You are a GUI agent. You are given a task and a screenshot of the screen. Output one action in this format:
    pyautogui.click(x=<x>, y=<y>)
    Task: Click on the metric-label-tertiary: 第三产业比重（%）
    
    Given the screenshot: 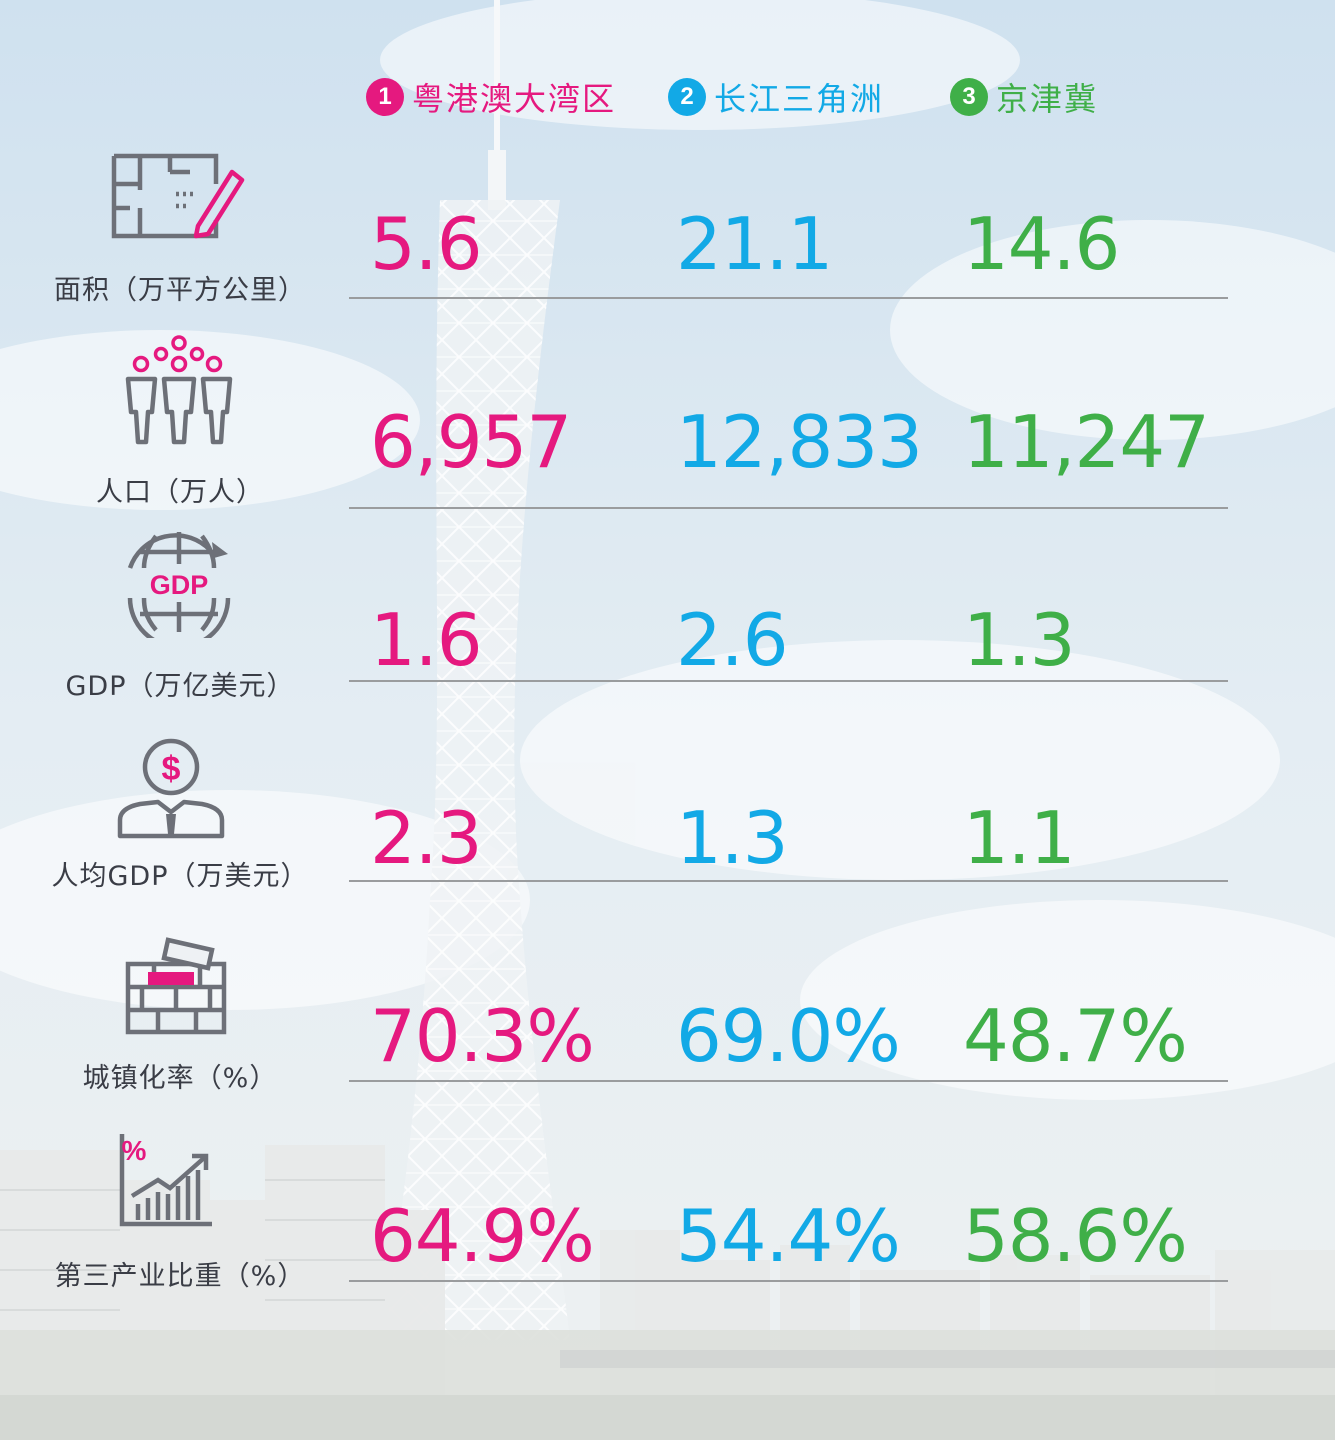 What is the action you would take?
    pyautogui.click(x=180, y=1276)
    